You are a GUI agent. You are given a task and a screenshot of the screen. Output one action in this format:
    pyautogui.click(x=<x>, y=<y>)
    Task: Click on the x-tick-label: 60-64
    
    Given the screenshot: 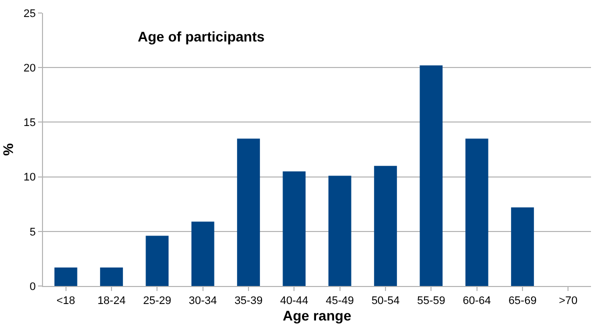 What is the action you would take?
    pyautogui.click(x=476, y=301)
    